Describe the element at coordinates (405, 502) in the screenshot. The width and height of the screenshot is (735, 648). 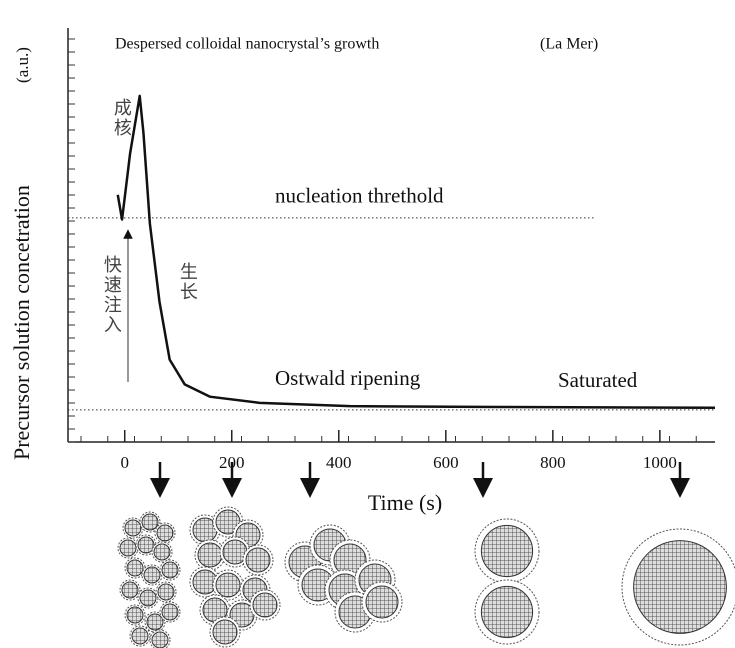
I see `x-axis-label: Time (s)` at that location.